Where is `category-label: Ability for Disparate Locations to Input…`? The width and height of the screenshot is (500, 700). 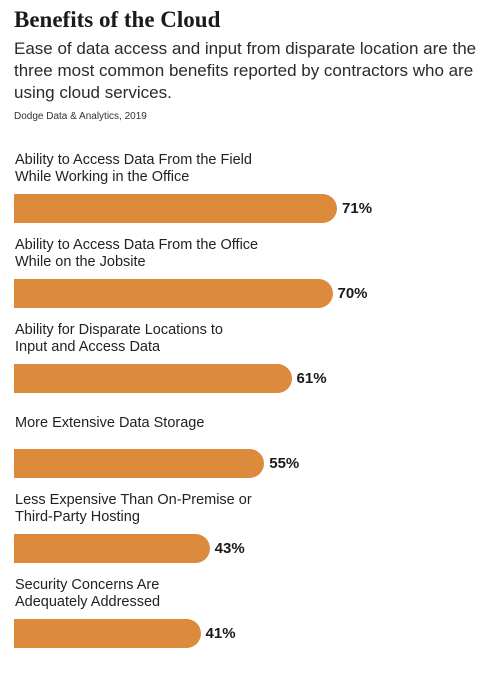 category-label: Ability for Disparate Locations to Input… is located at coordinates (119, 338).